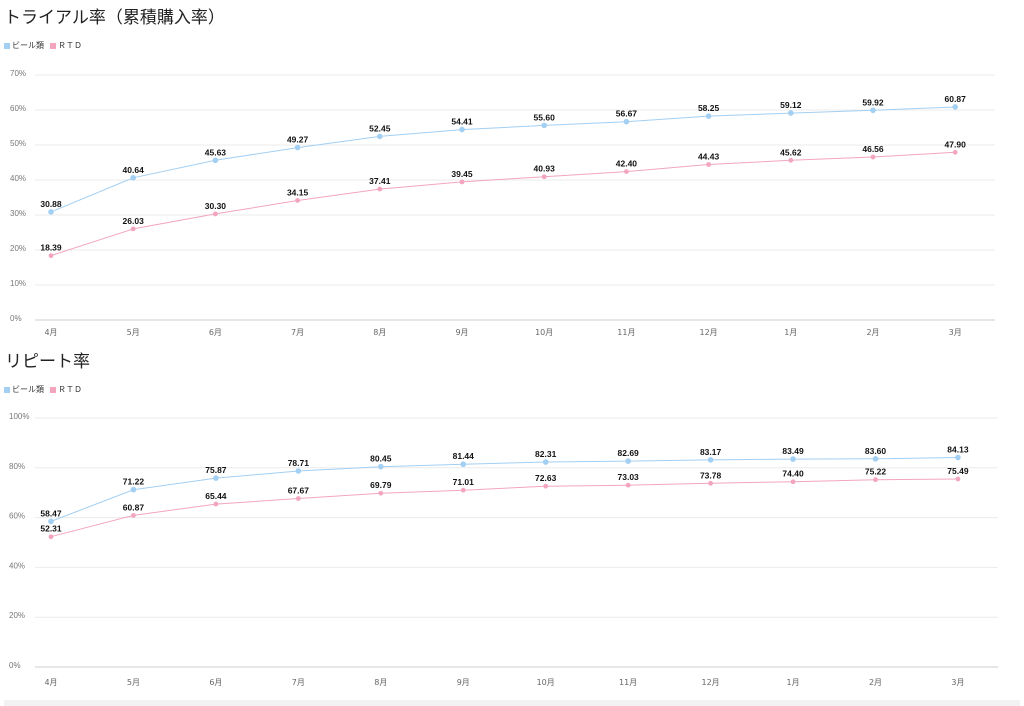  I want to click on chart-1-title: トライアル率（累積購入率）, so click(114, 18).